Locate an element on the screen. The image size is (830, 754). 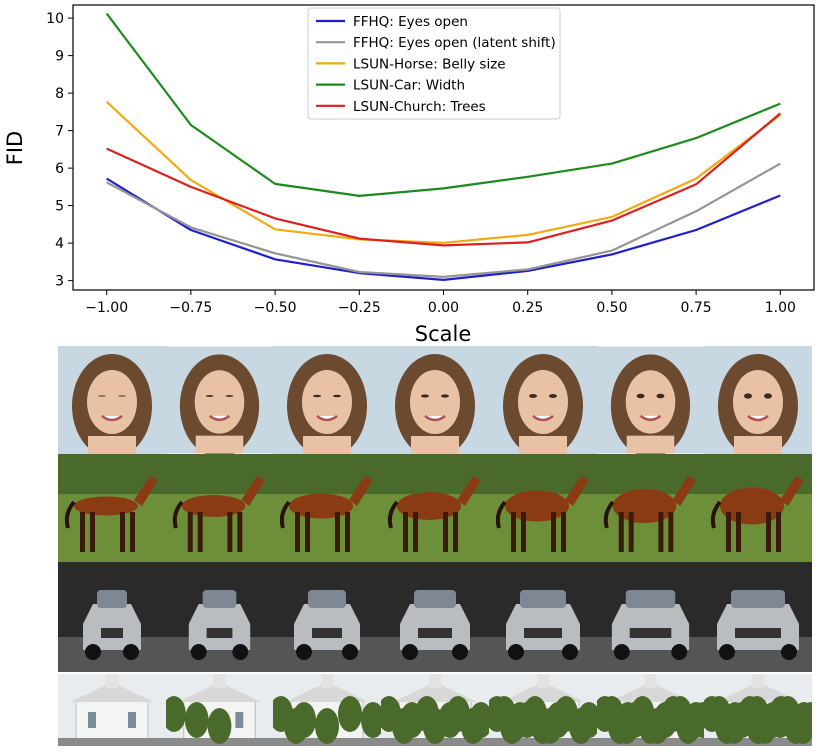
legend-entry: LSUN-Church: Trees is located at coordinates (419, 107).